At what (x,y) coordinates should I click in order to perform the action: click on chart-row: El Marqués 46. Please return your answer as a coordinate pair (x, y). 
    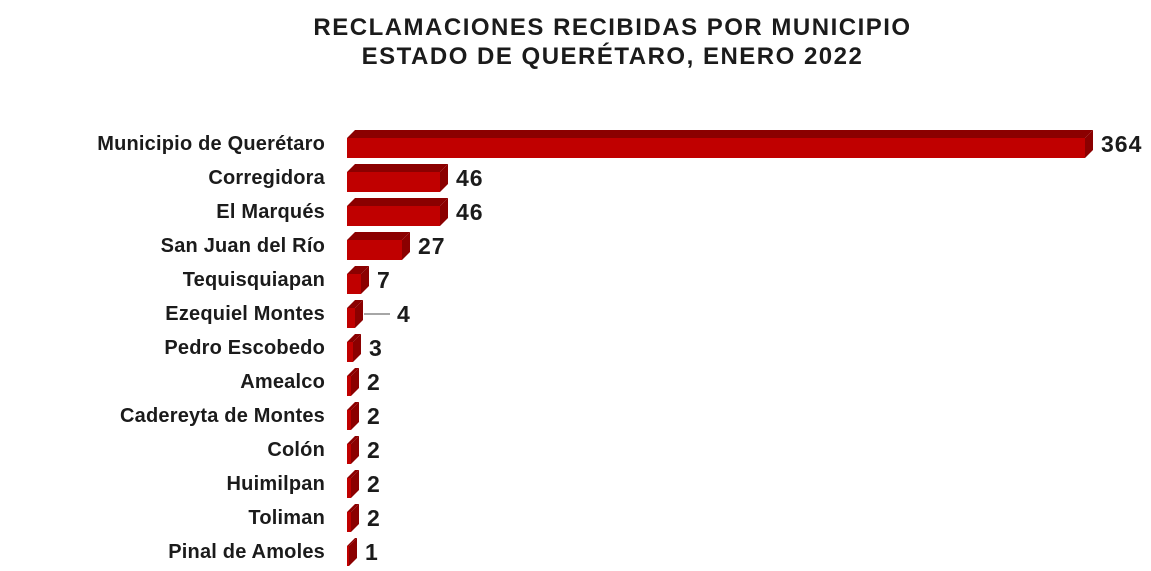
    Looking at the image, I should click on (575, 212).